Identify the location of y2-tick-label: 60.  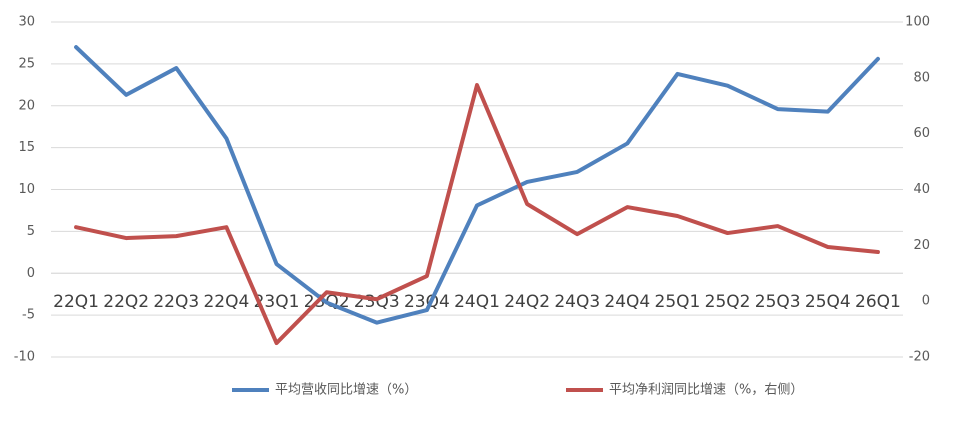
(921, 133).